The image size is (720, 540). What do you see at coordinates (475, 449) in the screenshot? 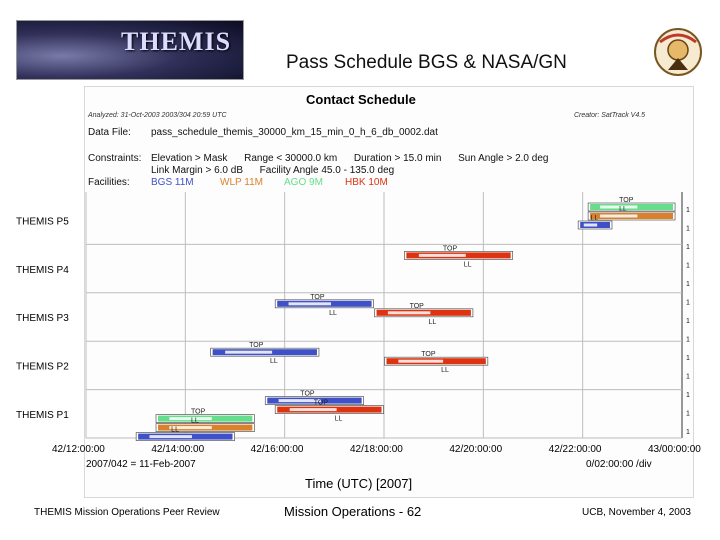
I see `x-tick-label: 42/20:00:00` at bounding box center [475, 449].